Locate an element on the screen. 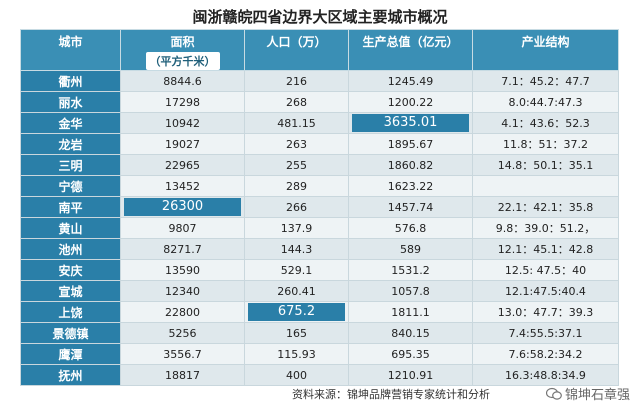  page-title: 闽浙赣皖四省边界大区域主要城市概况 is located at coordinates (320, 17).